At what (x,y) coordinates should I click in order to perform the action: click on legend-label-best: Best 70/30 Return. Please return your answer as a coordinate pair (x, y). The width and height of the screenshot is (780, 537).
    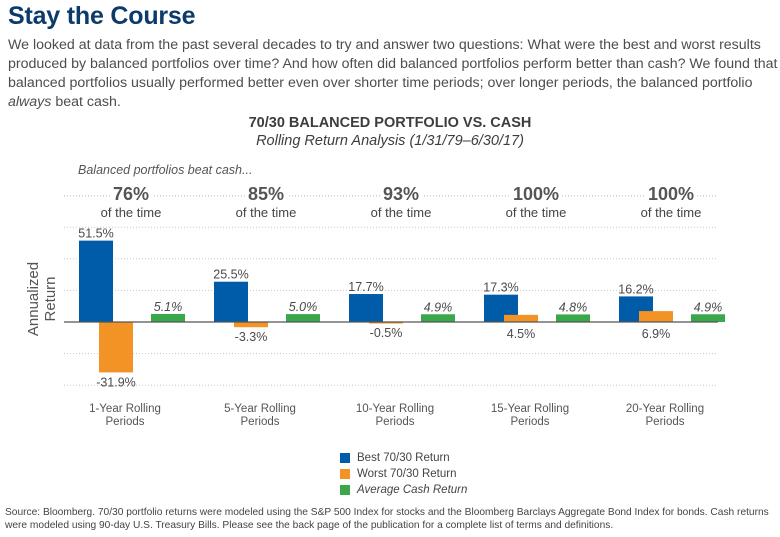
    Looking at the image, I should click on (403, 458).